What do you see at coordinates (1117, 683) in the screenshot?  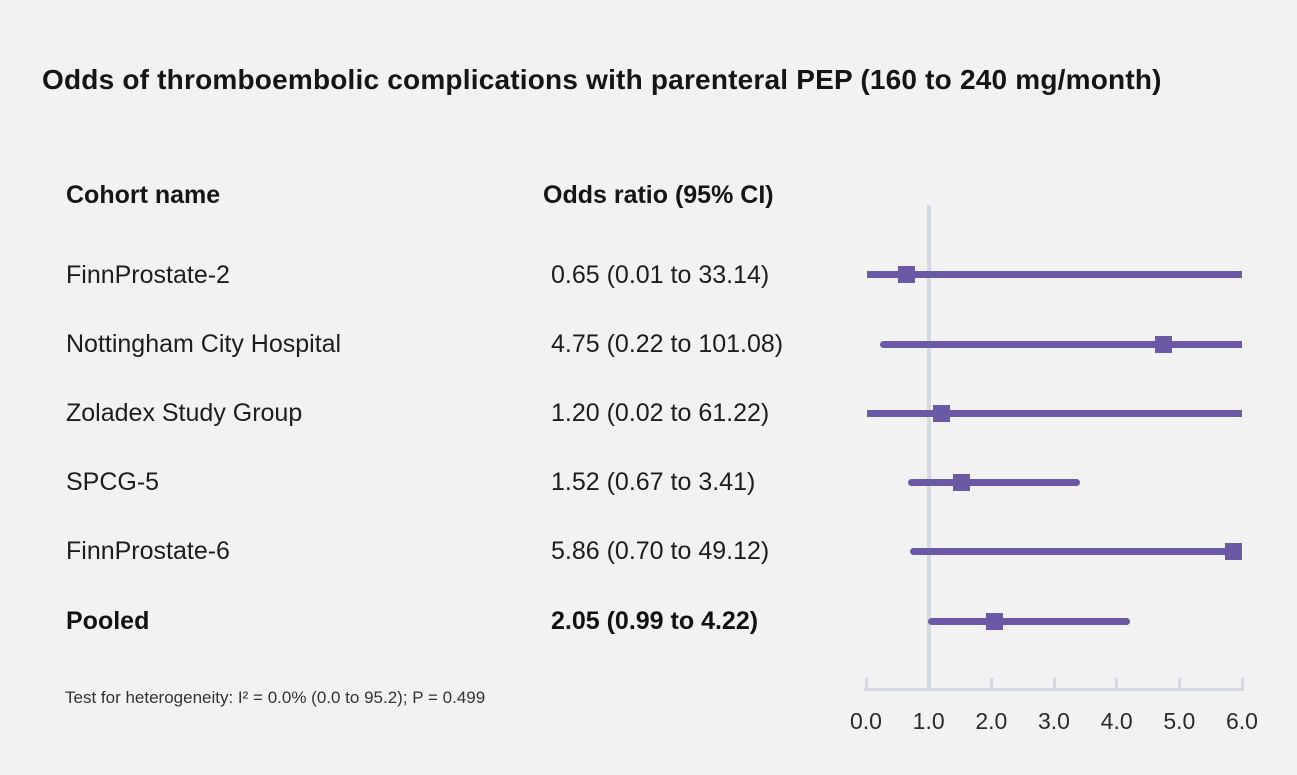 I see `x-axis-tick-4.0` at bounding box center [1117, 683].